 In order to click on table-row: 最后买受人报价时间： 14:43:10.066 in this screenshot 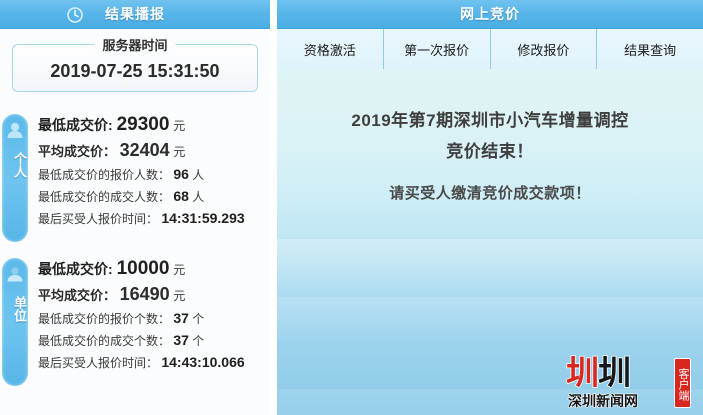, I will do `click(152, 362)`.